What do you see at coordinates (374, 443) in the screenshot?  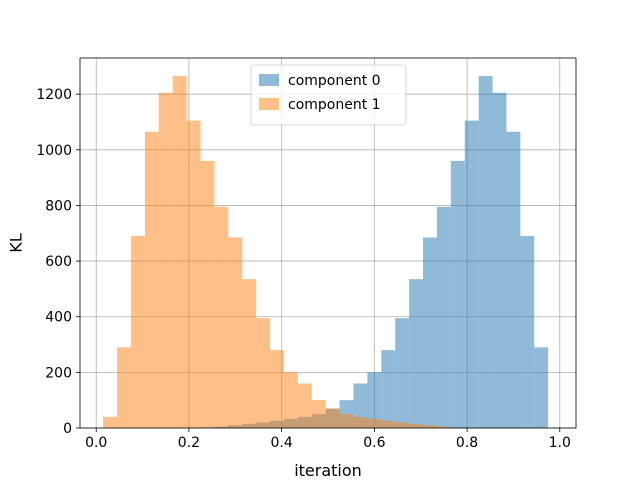 I see `x-tick-label-3: 0.6` at bounding box center [374, 443].